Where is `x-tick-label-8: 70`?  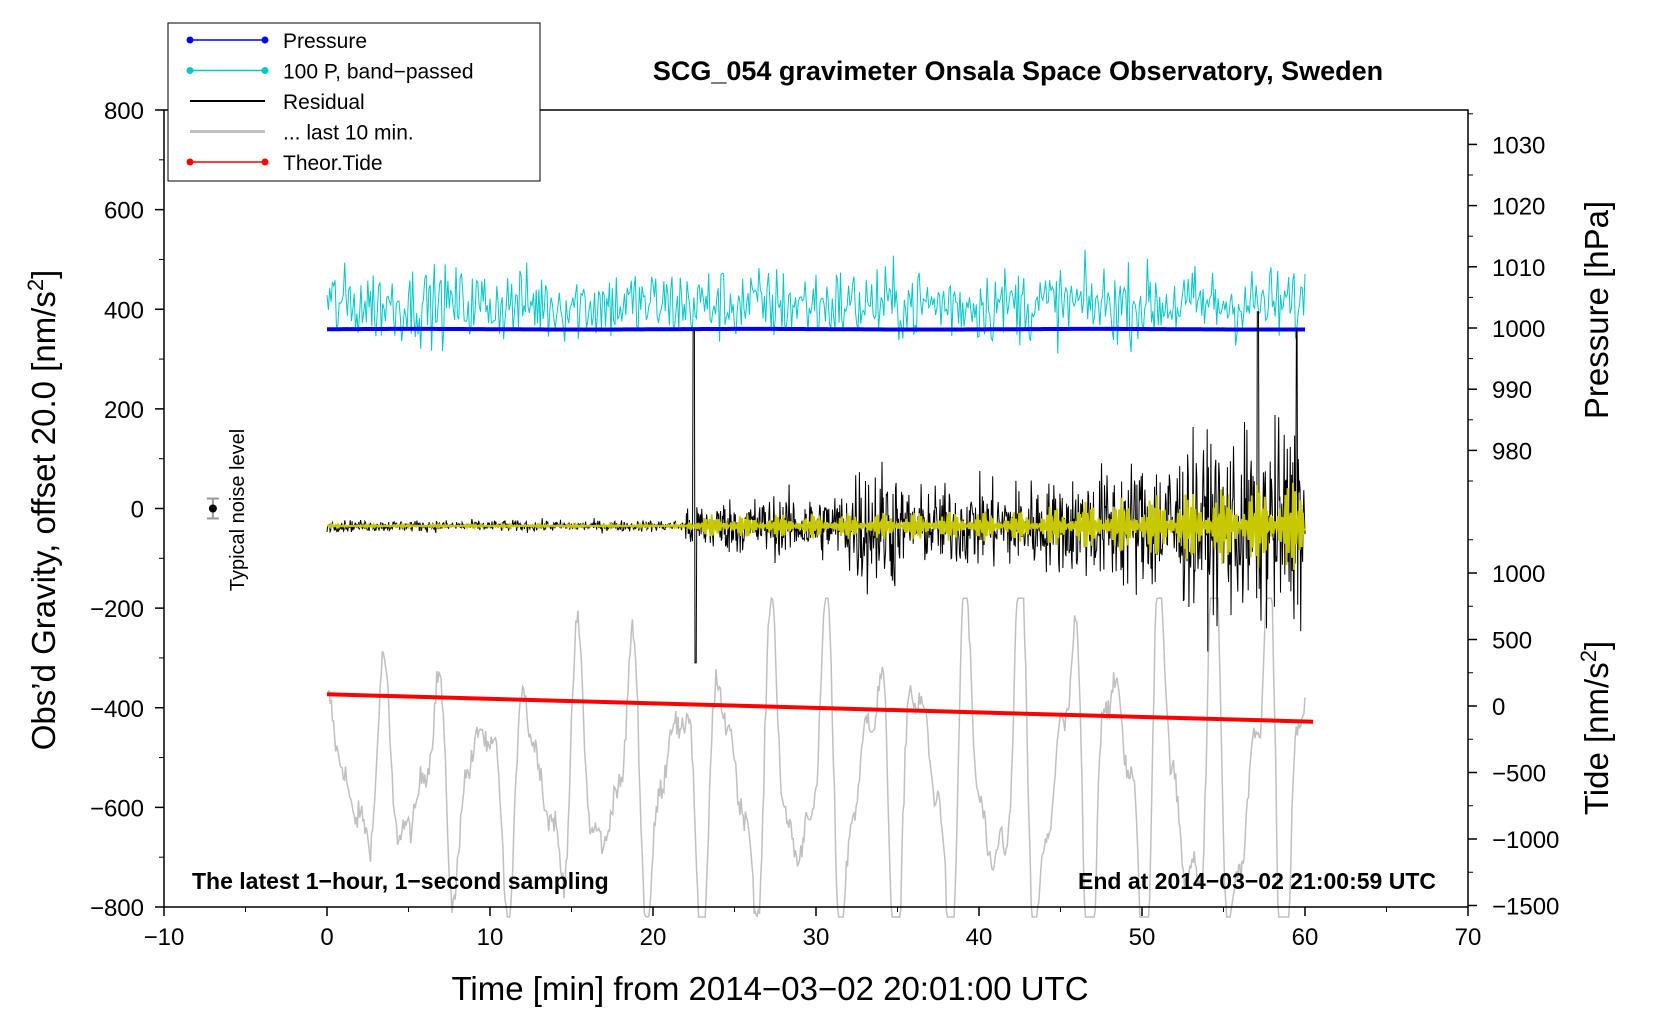
x-tick-label-8: 70 is located at coordinates (1468, 937).